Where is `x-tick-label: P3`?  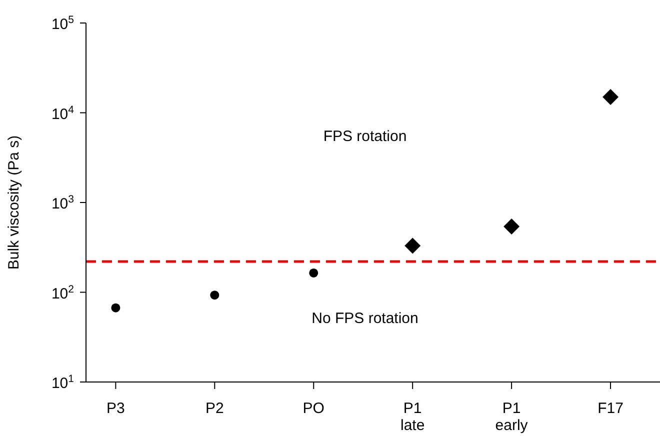 x-tick-label: P3 is located at coordinates (115, 408).